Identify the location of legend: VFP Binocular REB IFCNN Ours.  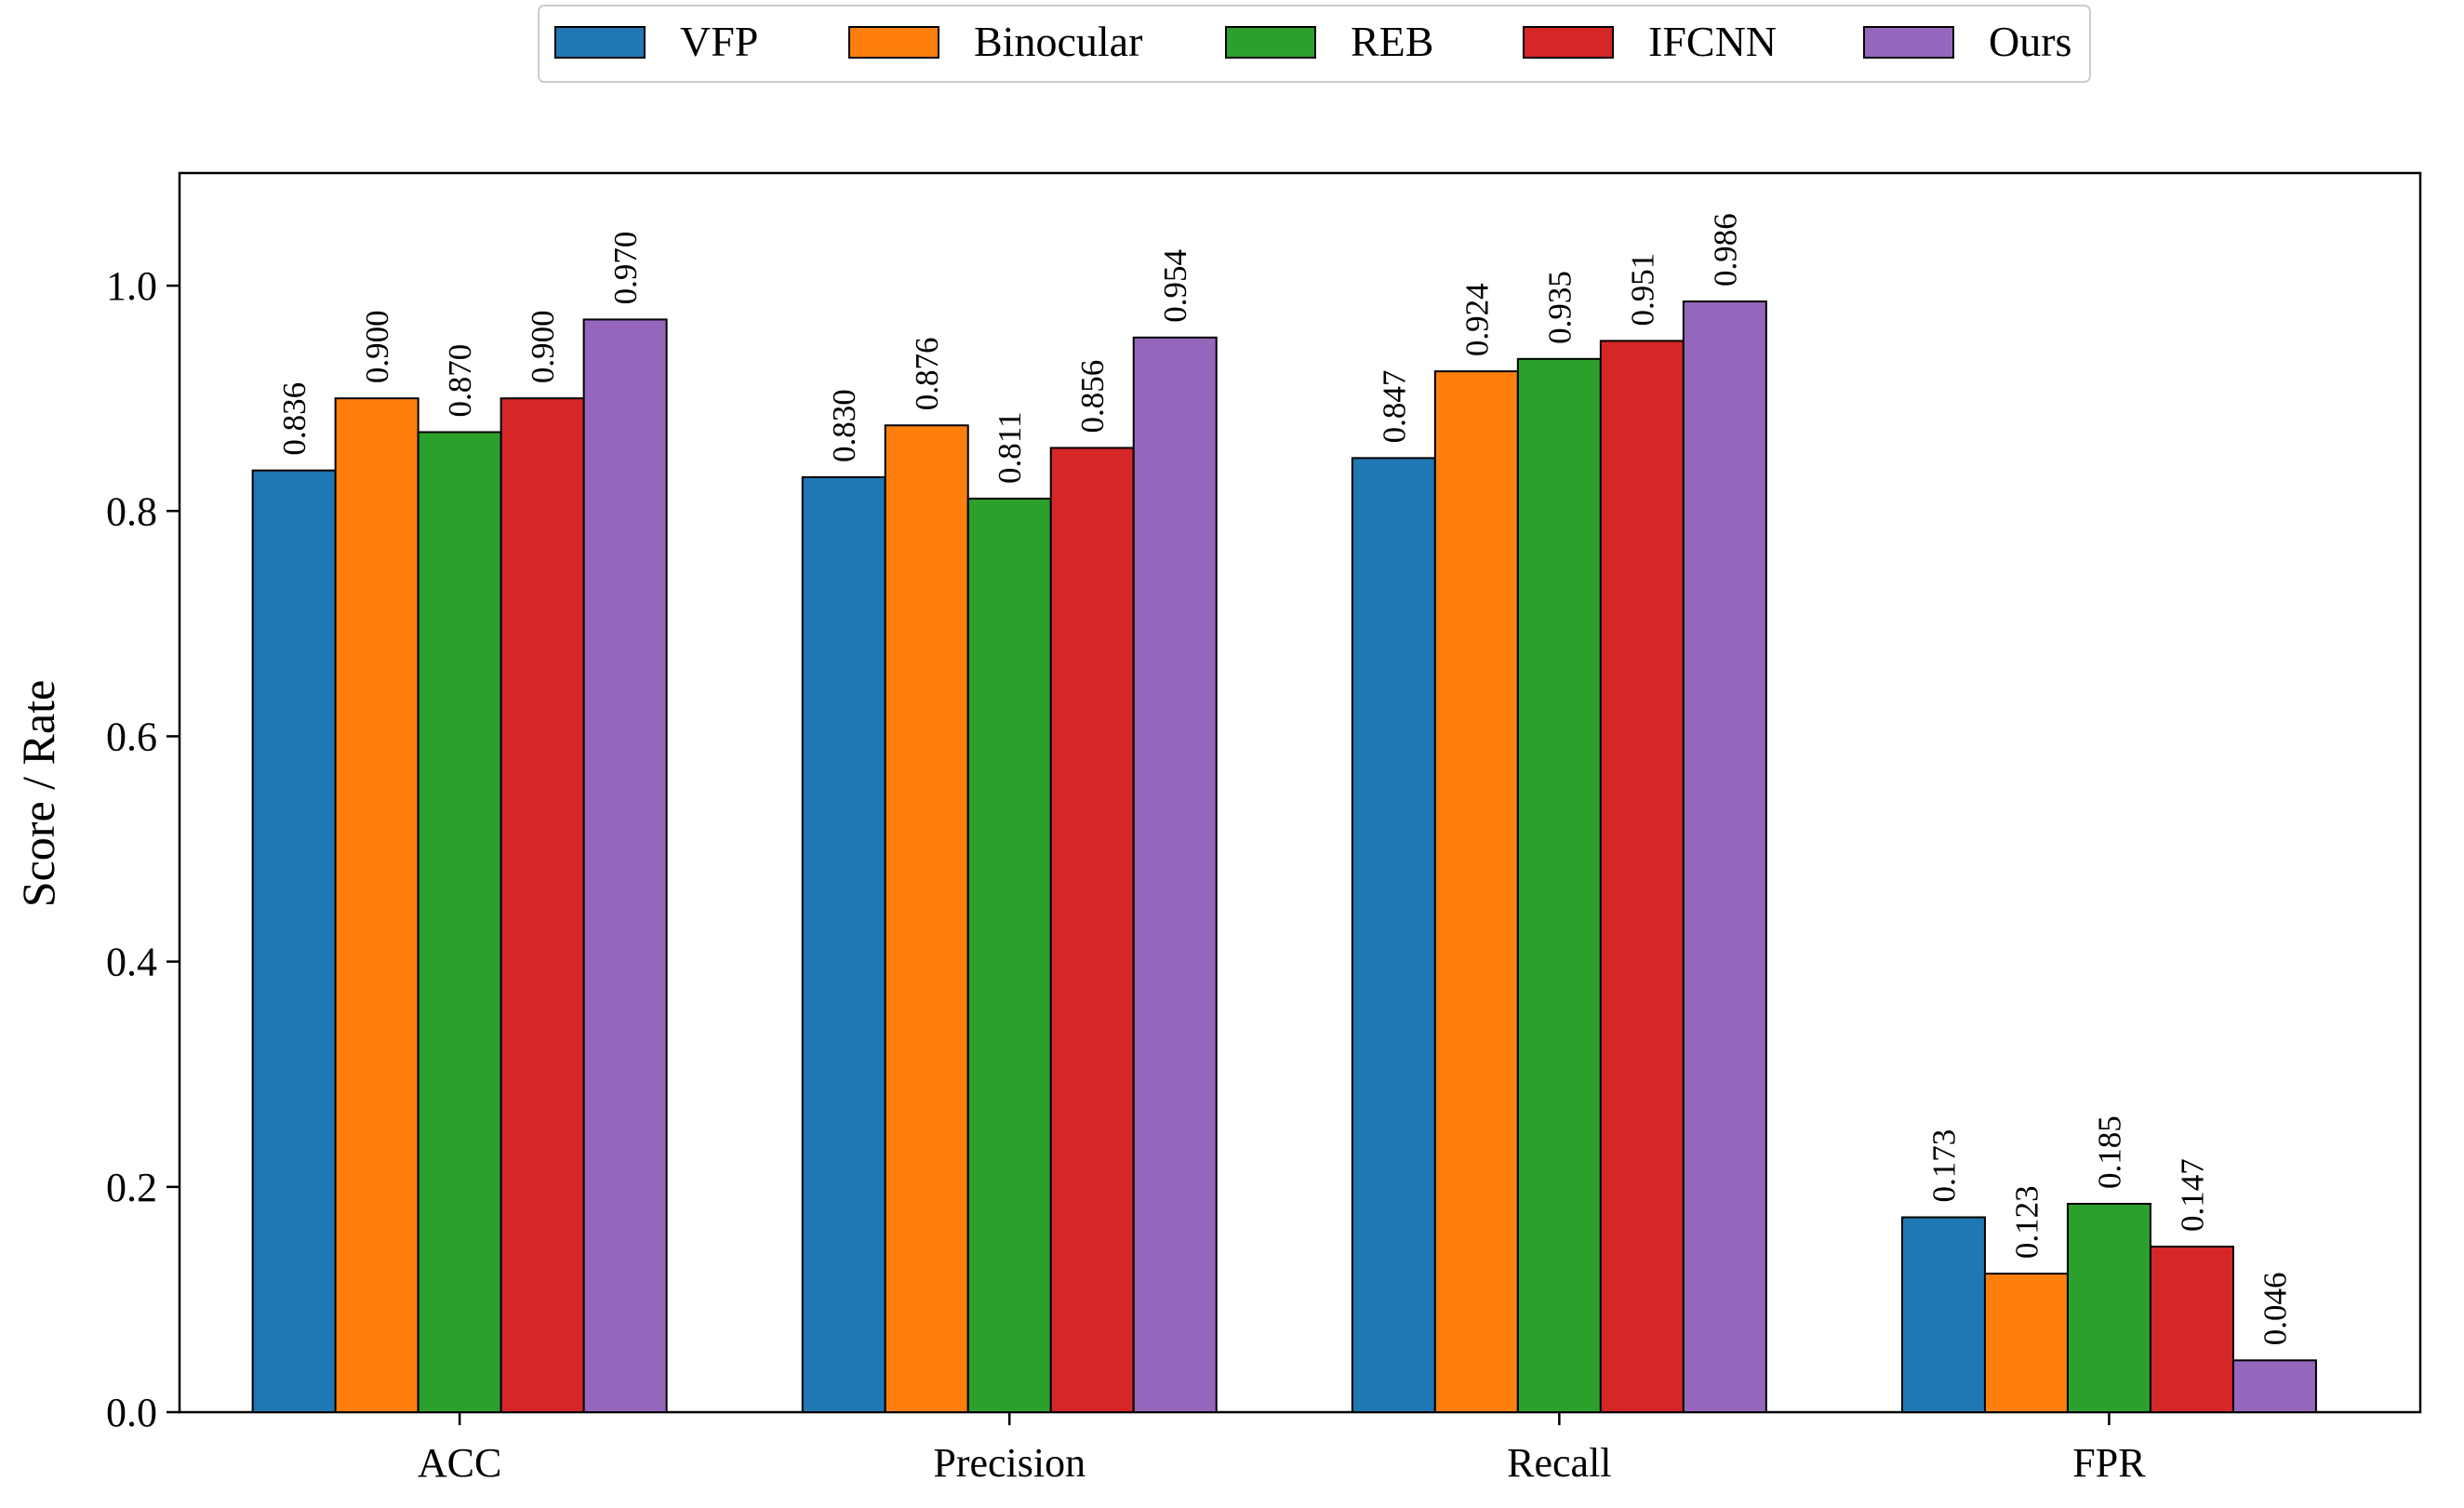
(1314, 44).